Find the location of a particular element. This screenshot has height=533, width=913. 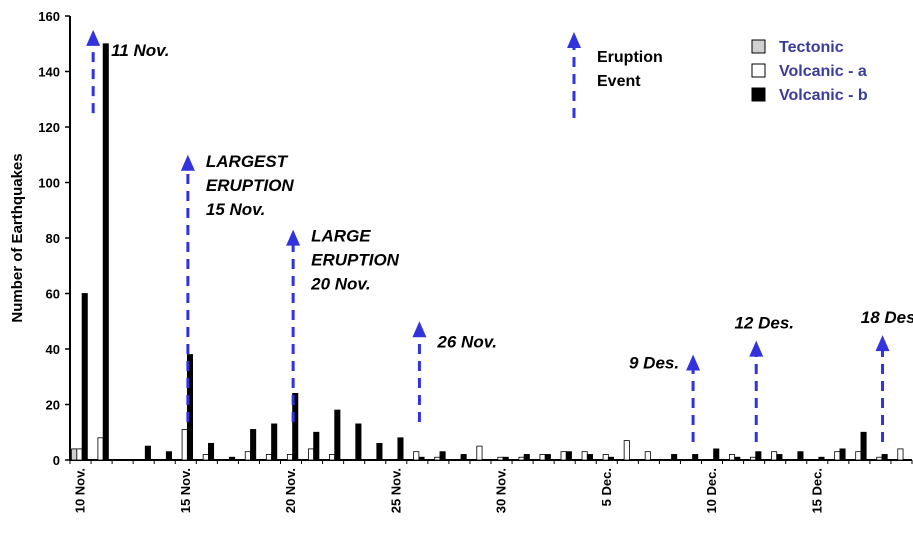

event-annotation: 18 Des. is located at coordinates (887, 317).